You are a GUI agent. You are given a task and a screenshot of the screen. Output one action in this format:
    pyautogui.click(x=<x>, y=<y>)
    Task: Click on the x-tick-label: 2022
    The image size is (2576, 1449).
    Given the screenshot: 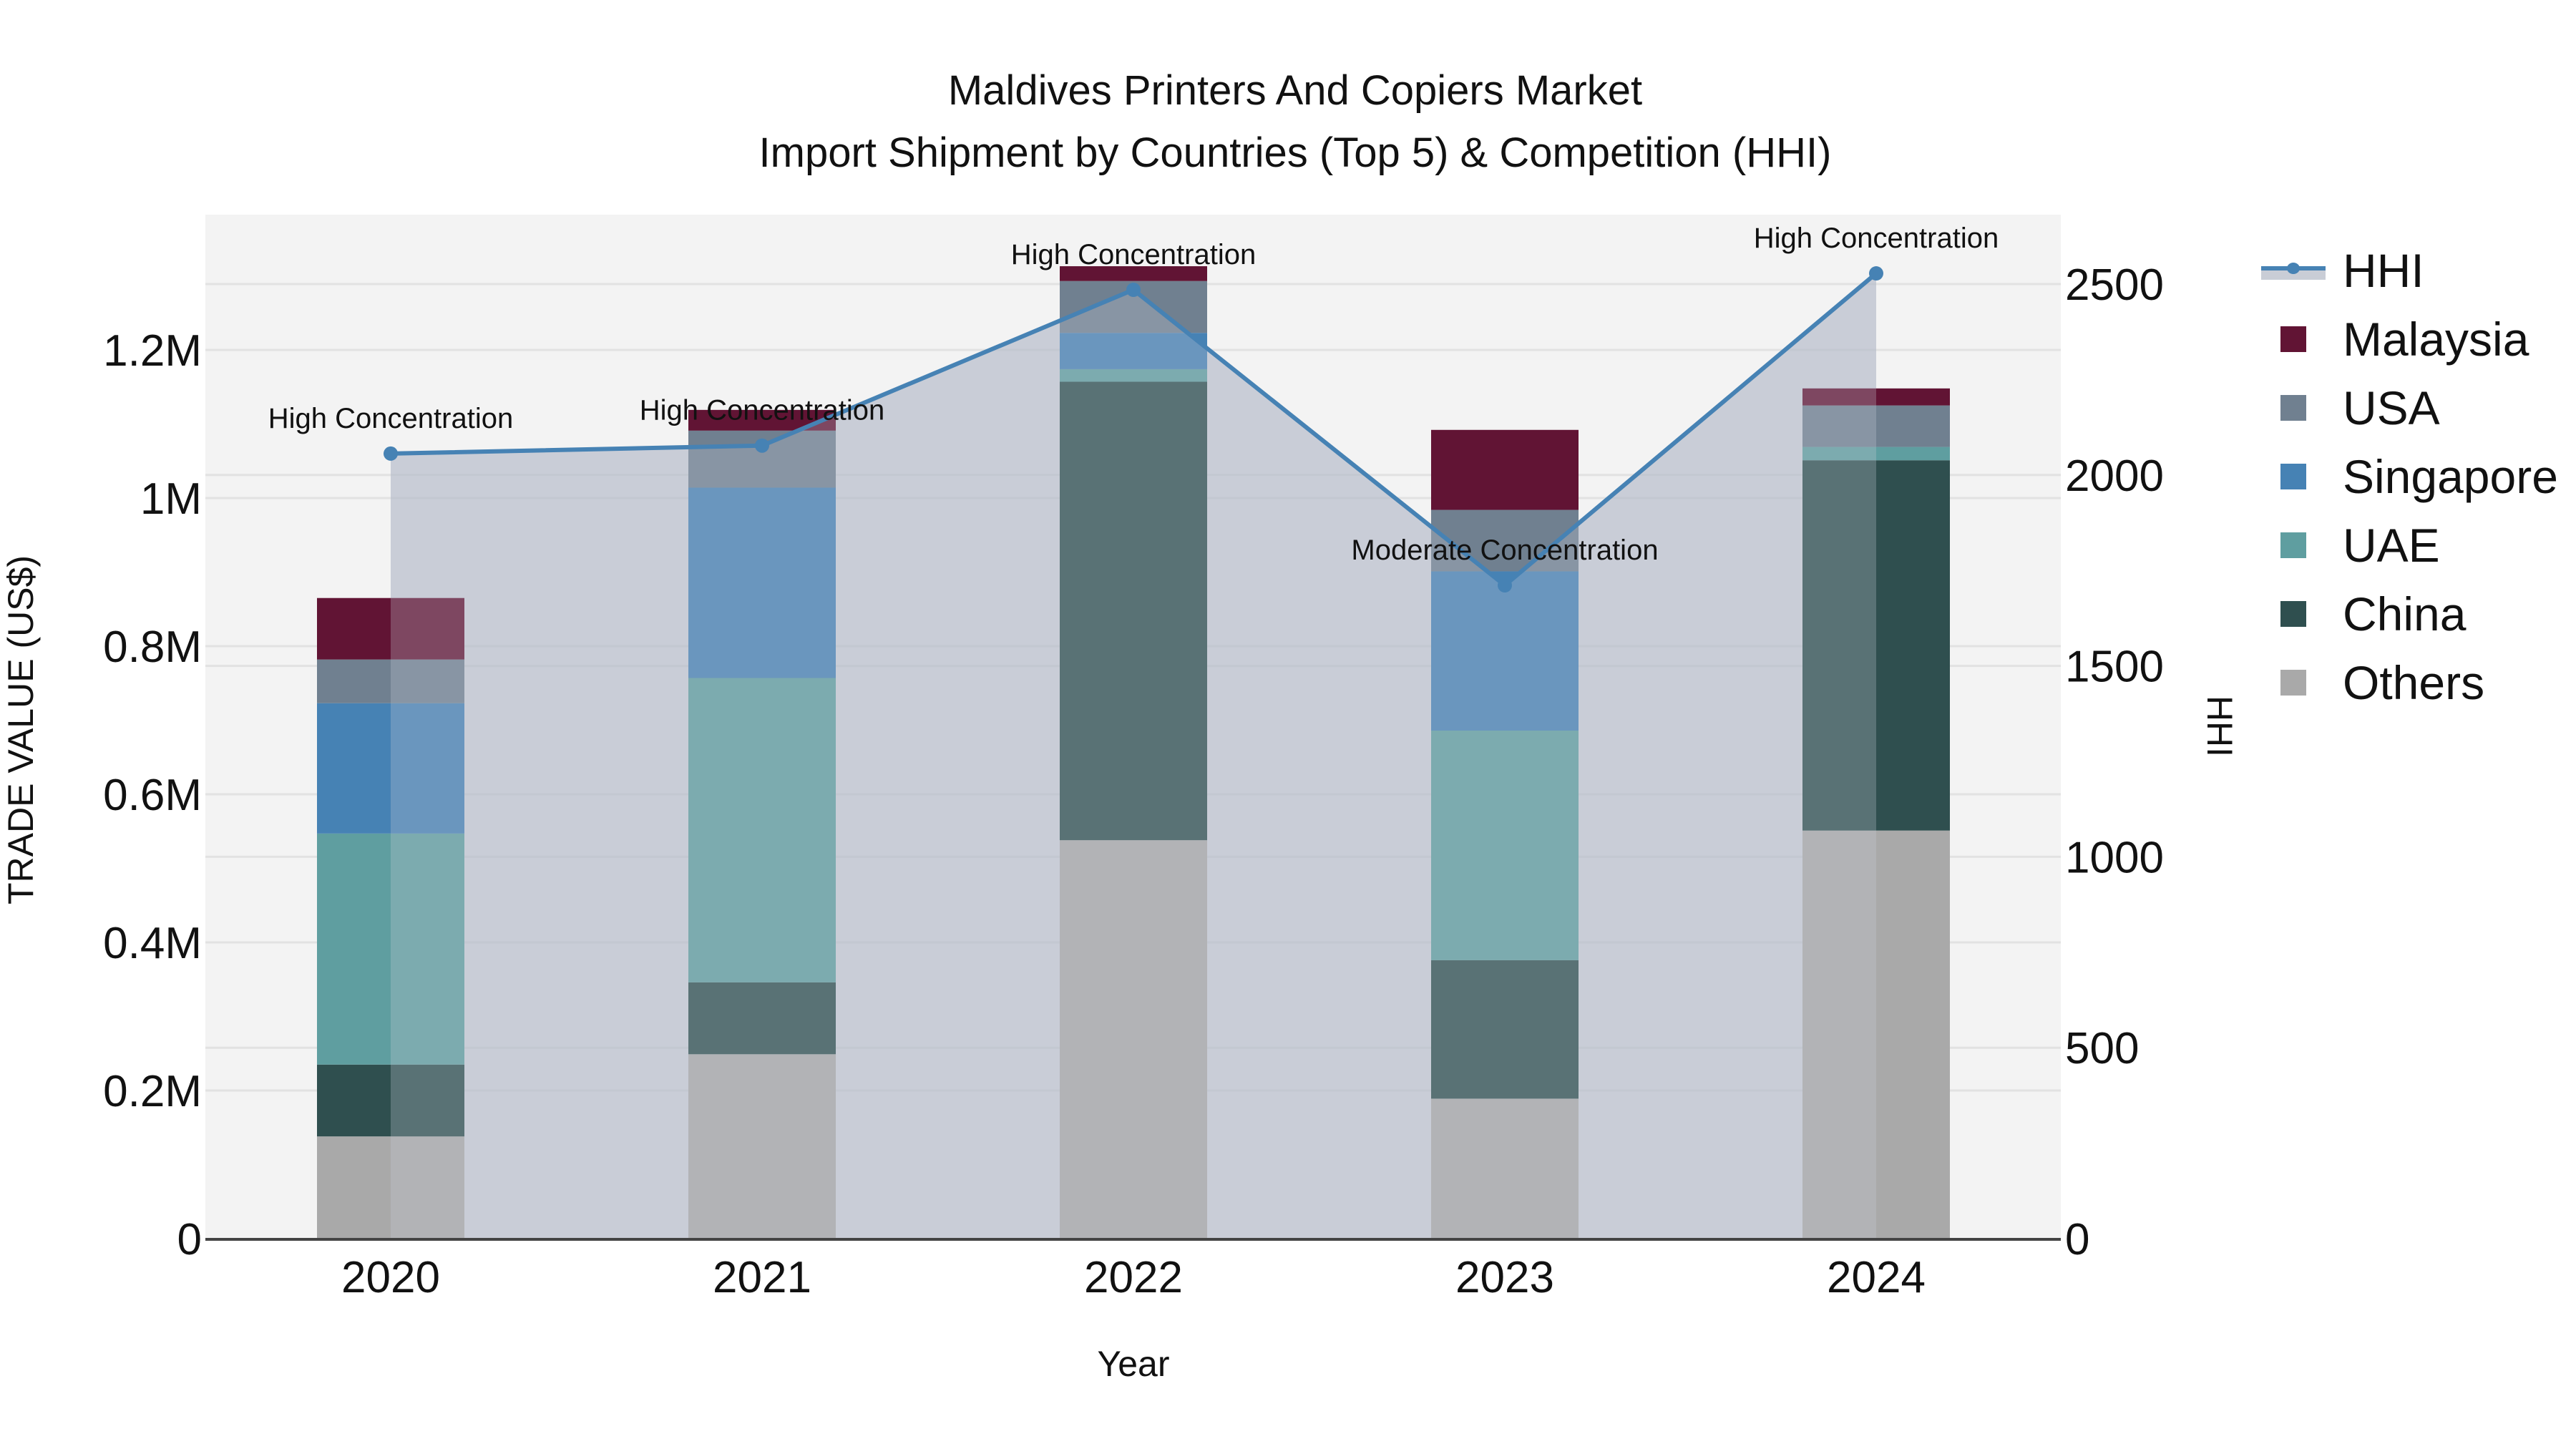 What is the action you would take?
    pyautogui.click(x=1133, y=1277)
    